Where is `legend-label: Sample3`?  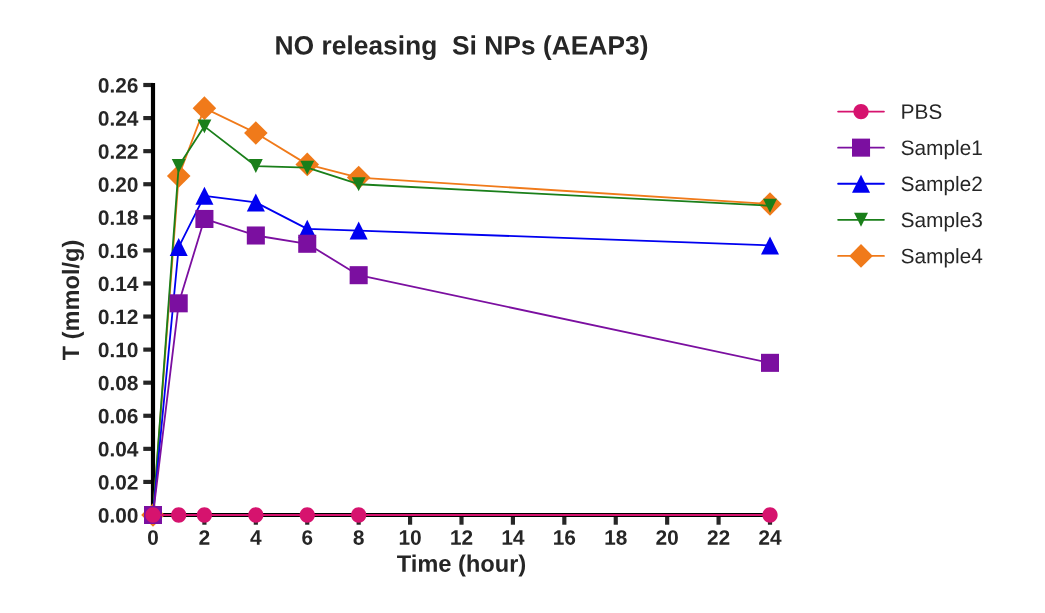
legend-label: Sample3 is located at coordinates (941, 222).